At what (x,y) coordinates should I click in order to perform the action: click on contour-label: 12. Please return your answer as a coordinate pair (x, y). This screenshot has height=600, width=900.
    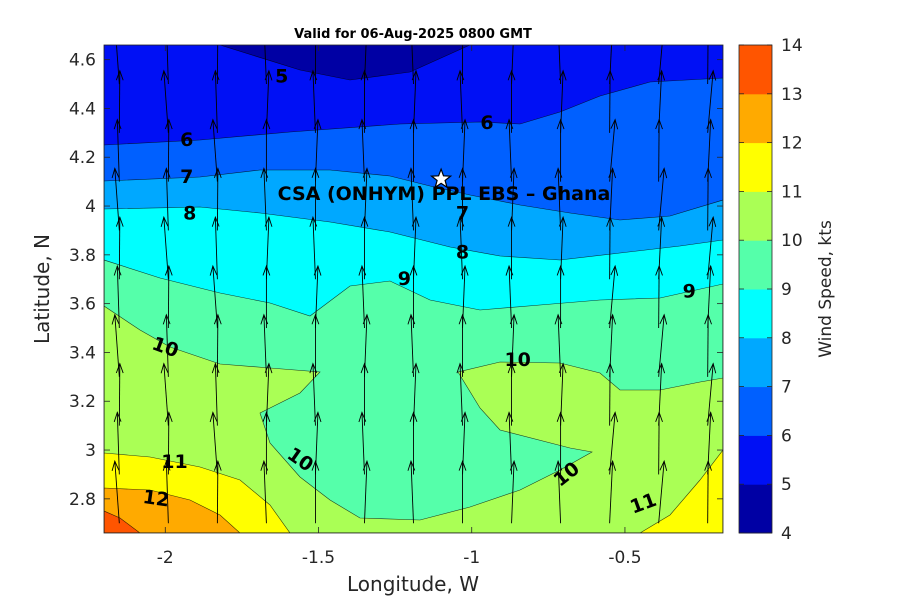
    Looking at the image, I should click on (155, 498).